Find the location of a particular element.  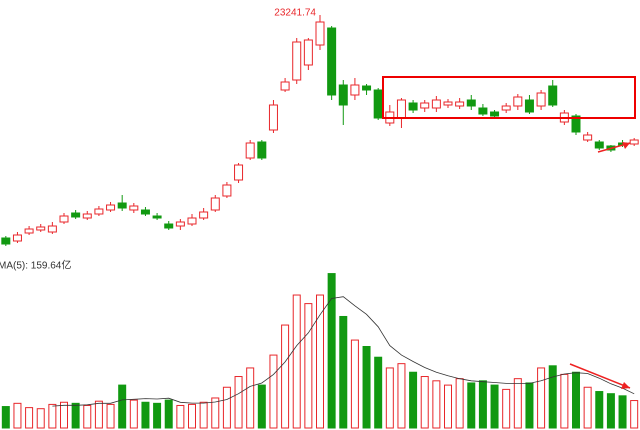

highlight-box is located at coordinates (509, 97).